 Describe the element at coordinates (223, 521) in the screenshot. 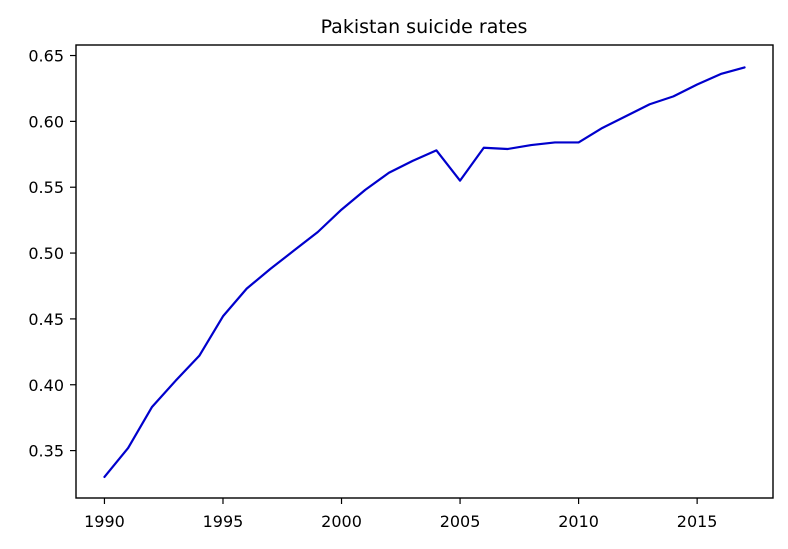

I see `x-tick-label: 1995` at that location.